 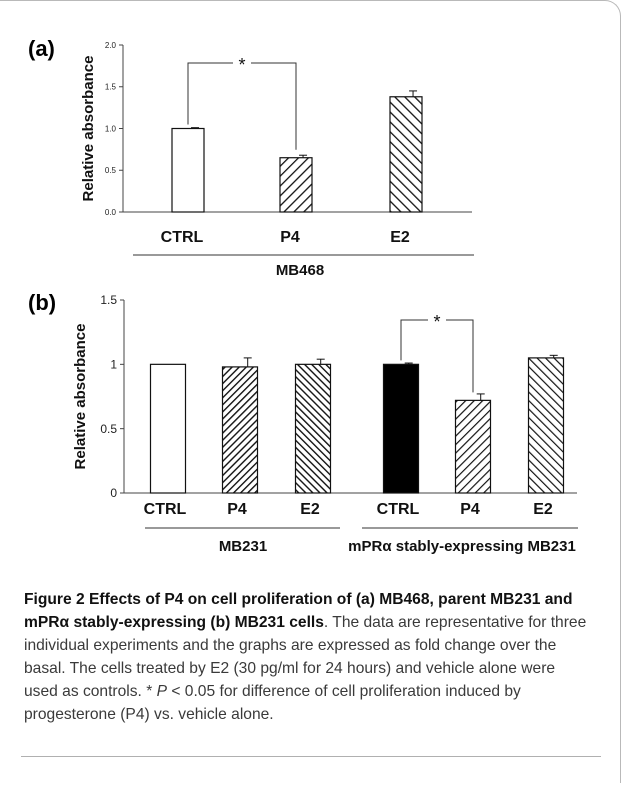 I want to click on c0-category-label: P4, so click(x=290, y=237).